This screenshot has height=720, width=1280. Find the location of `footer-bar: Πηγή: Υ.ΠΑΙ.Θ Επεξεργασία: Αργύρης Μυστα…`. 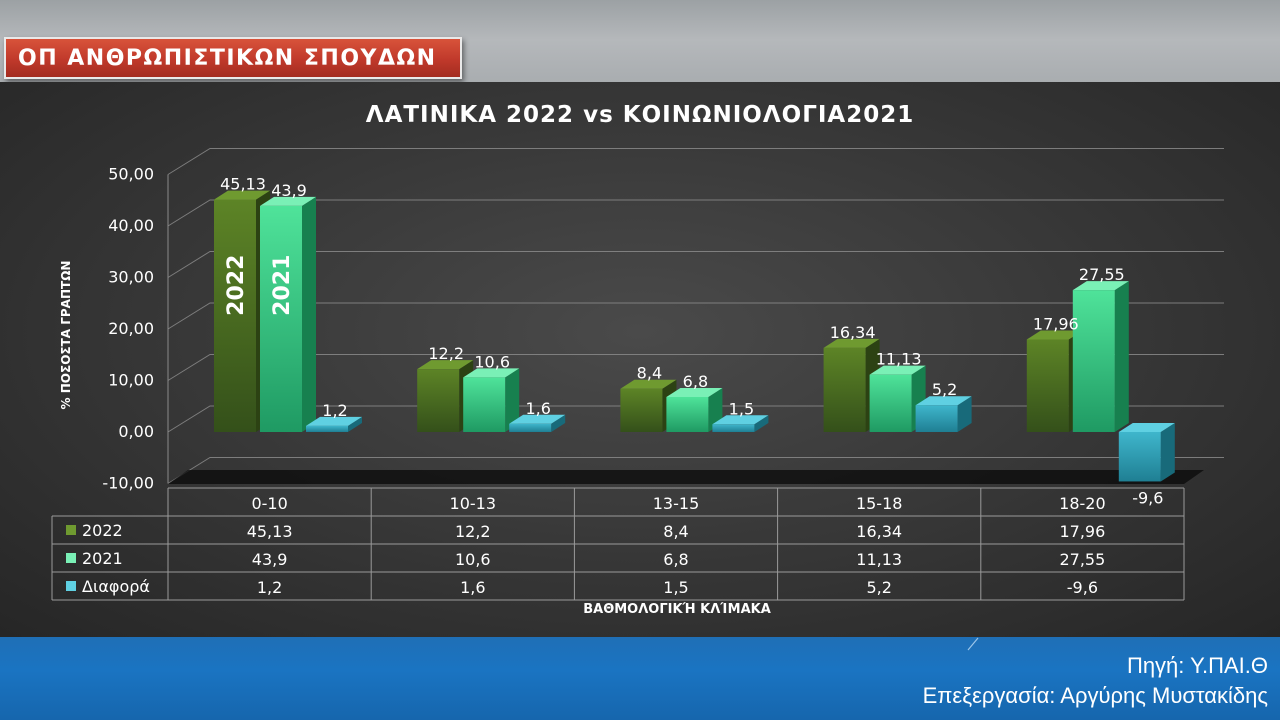

footer-bar: Πηγή: Υ.ΠΑΙ.Θ Επεξεργασία: Αργύρης Μυστα… is located at coordinates (640, 678).